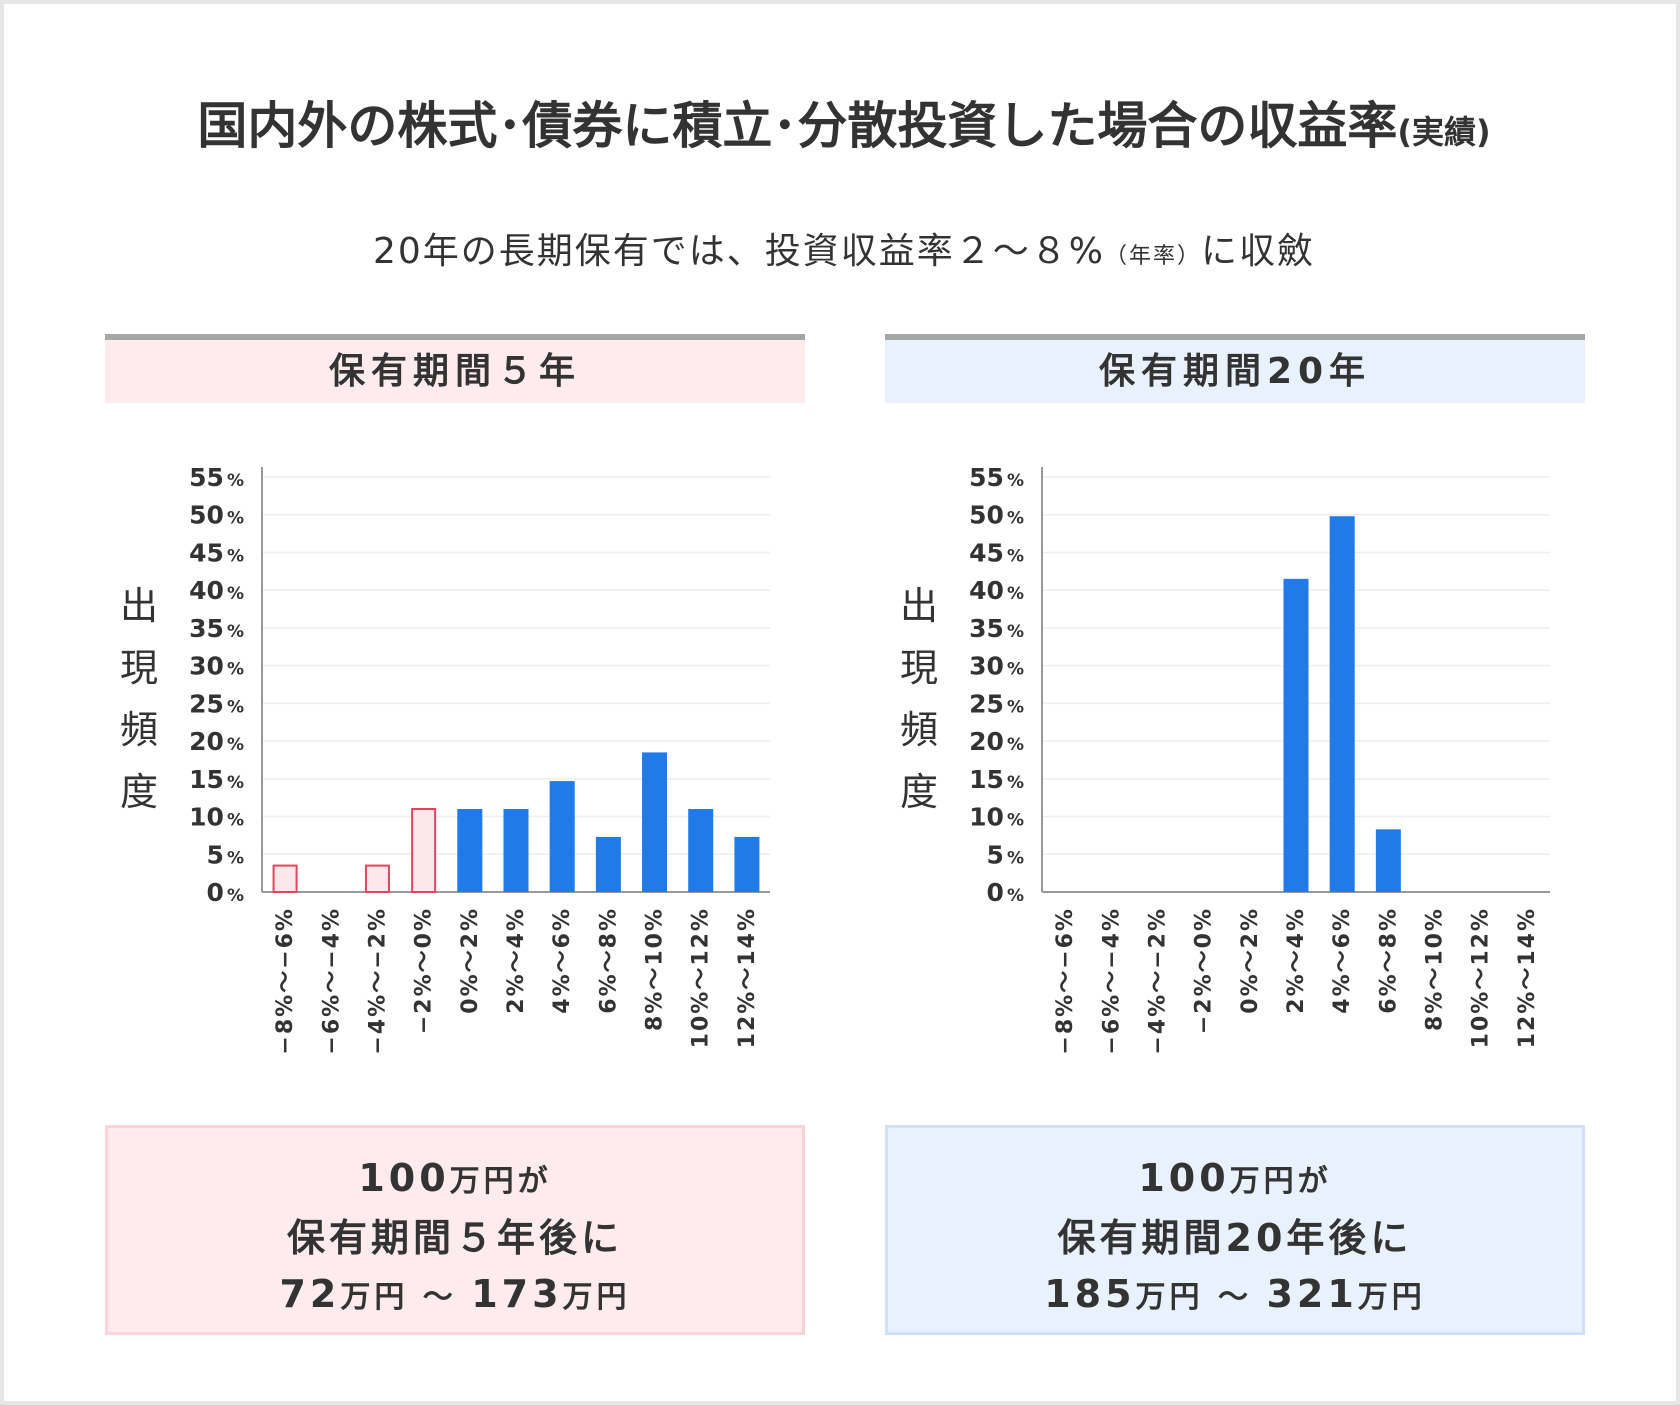 The height and width of the screenshot is (1405, 1680). What do you see at coordinates (455, 368) in the screenshot?
I see `panel-header-5-years: 保有期間５年` at bounding box center [455, 368].